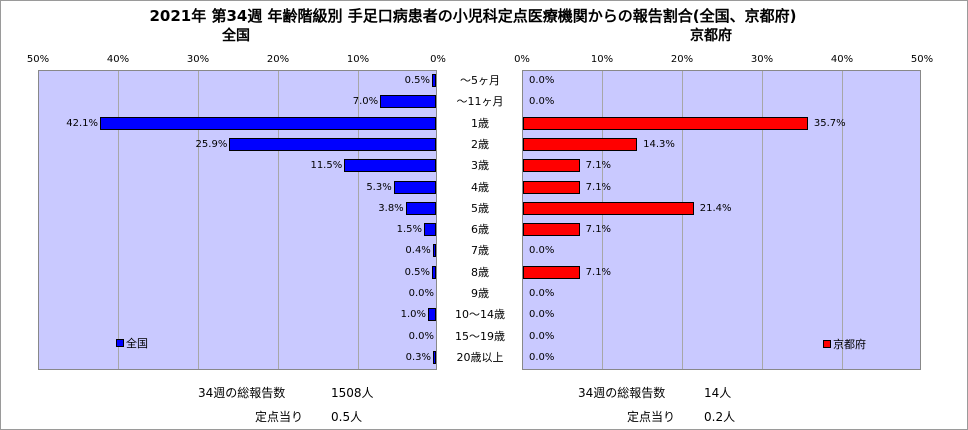 The height and width of the screenshot is (430, 968). What do you see at coordinates (622, 393) in the screenshot?
I see `kyoto-total-label: 34週の総報告数` at bounding box center [622, 393].